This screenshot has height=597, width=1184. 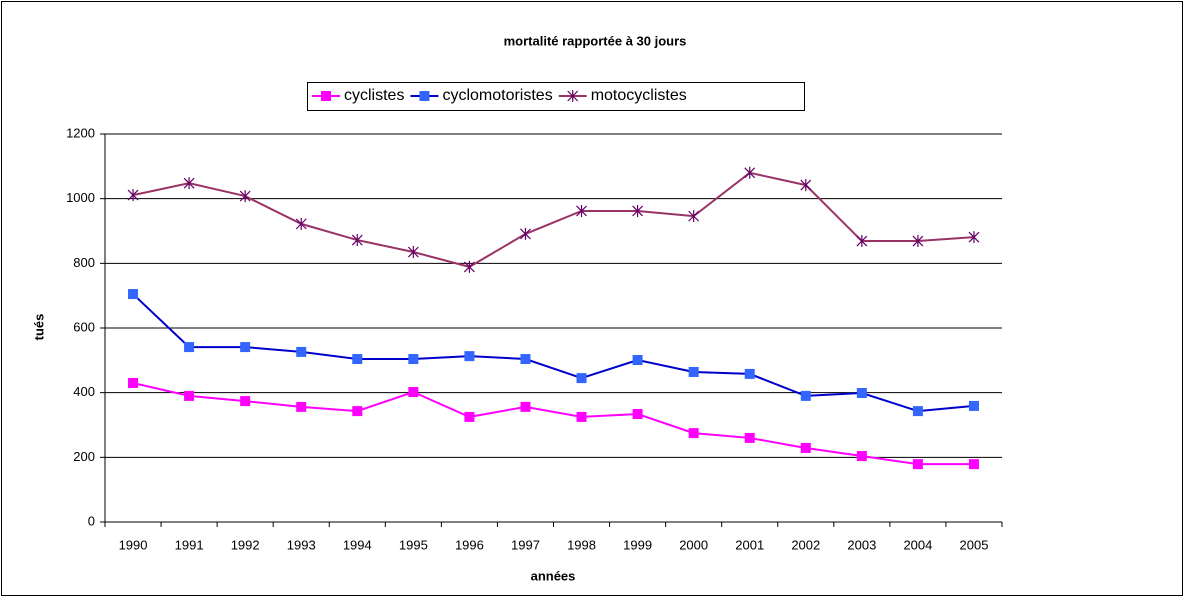 What do you see at coordinates (553, 575) in the screenshot?
I see `x-axis-label: années` at bounding box center [553, 575].